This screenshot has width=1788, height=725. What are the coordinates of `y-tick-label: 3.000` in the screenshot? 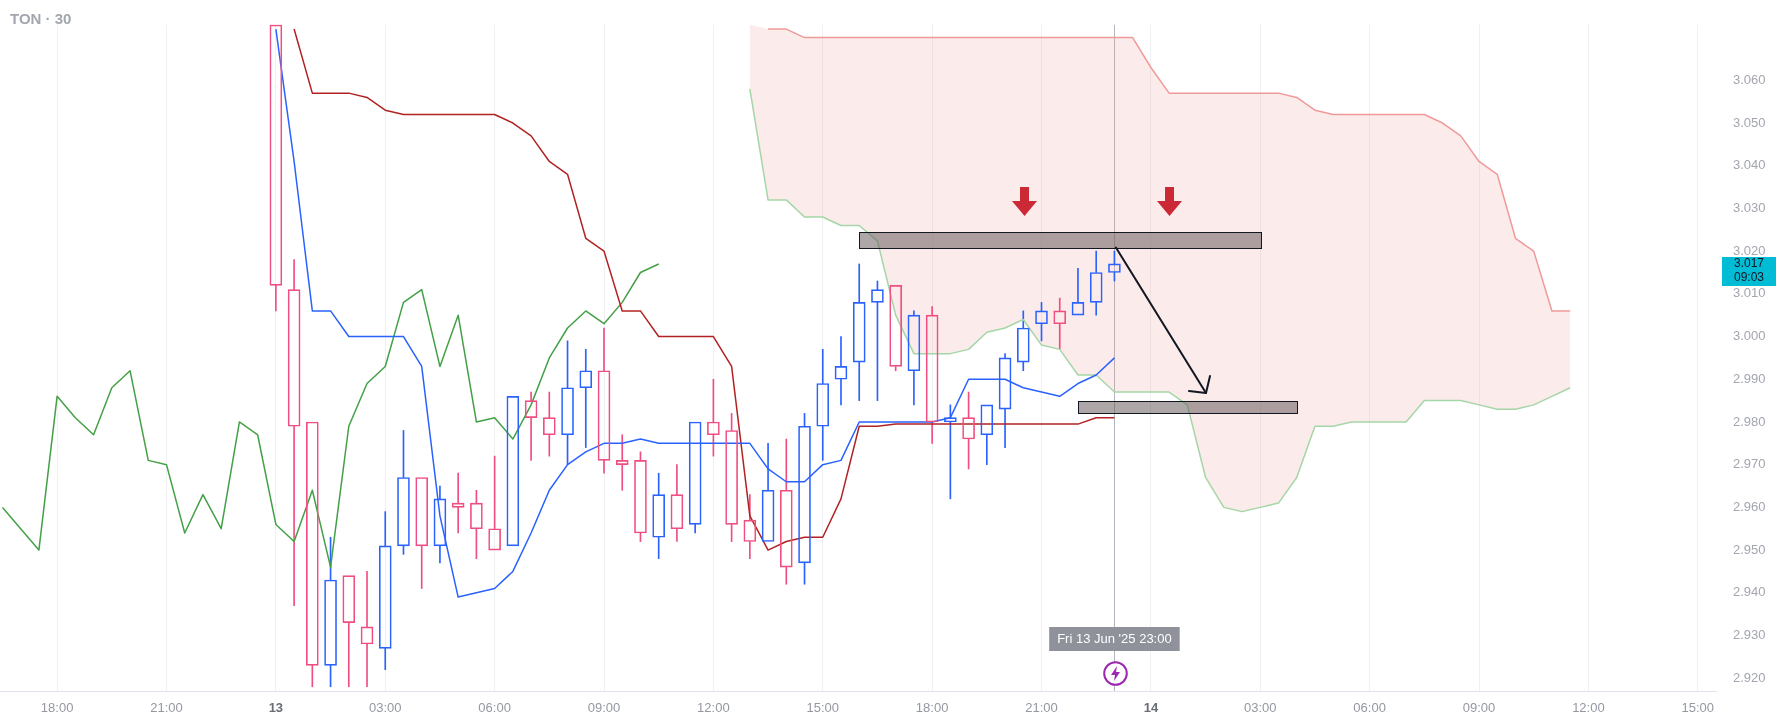 It's located at (1749, 336).